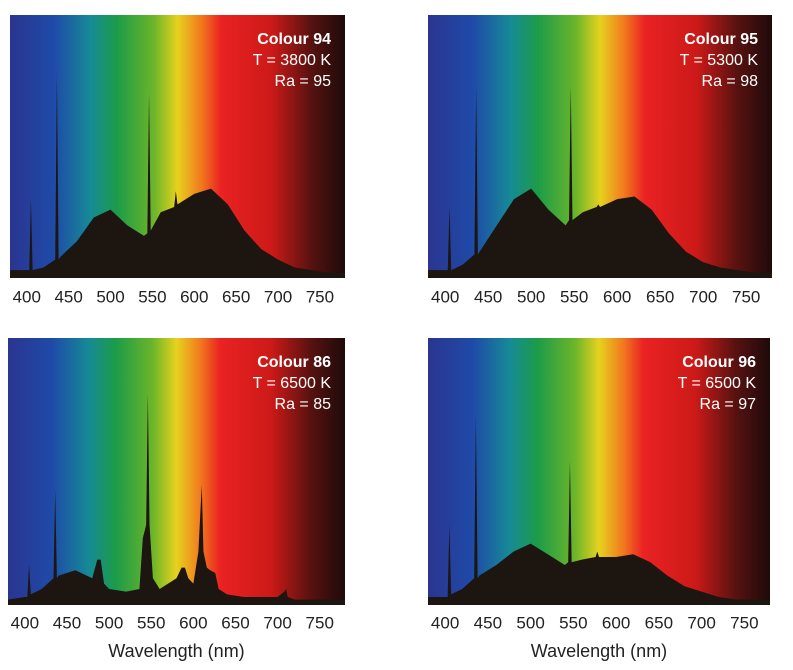 The width and height of the screenshot is (793, 670). What do you see at coordinates (730, 81) in the screenshot?
I see `panel-annotation: Ra = 98` at bounding box center [730, 81].